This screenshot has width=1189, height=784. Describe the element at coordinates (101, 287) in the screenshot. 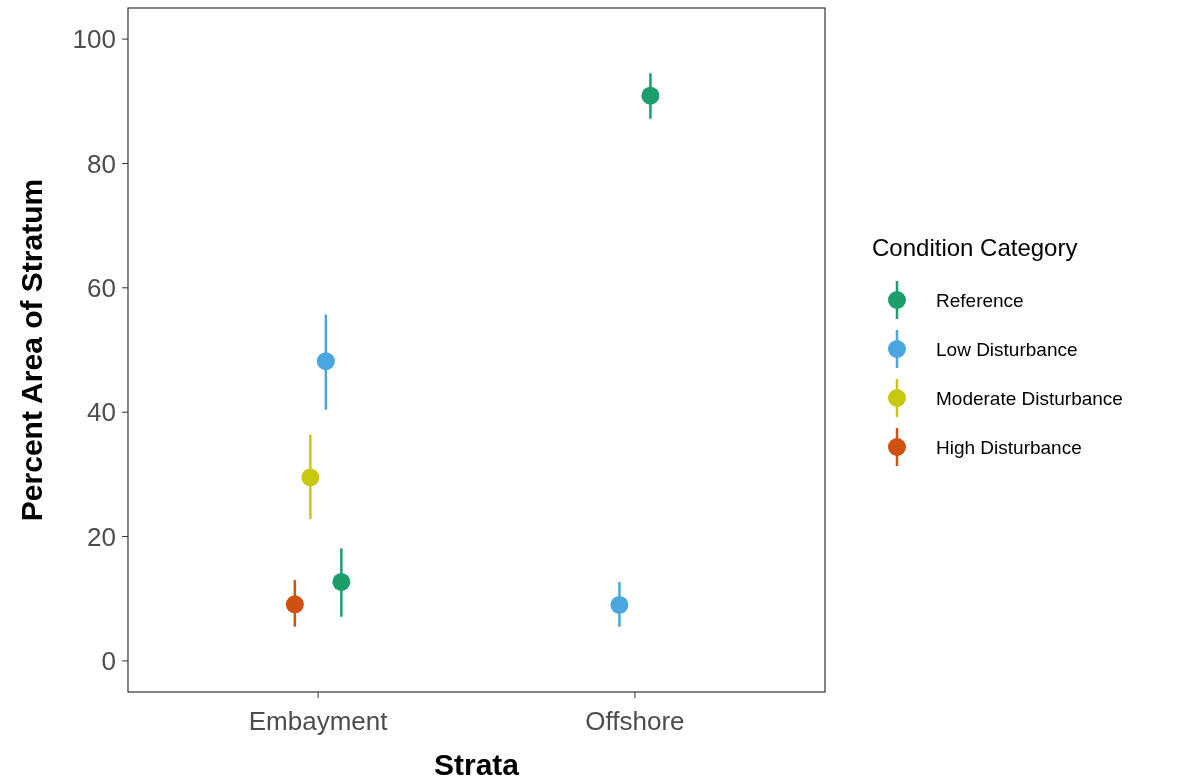

I see `y-tick-label: 60` at that location.